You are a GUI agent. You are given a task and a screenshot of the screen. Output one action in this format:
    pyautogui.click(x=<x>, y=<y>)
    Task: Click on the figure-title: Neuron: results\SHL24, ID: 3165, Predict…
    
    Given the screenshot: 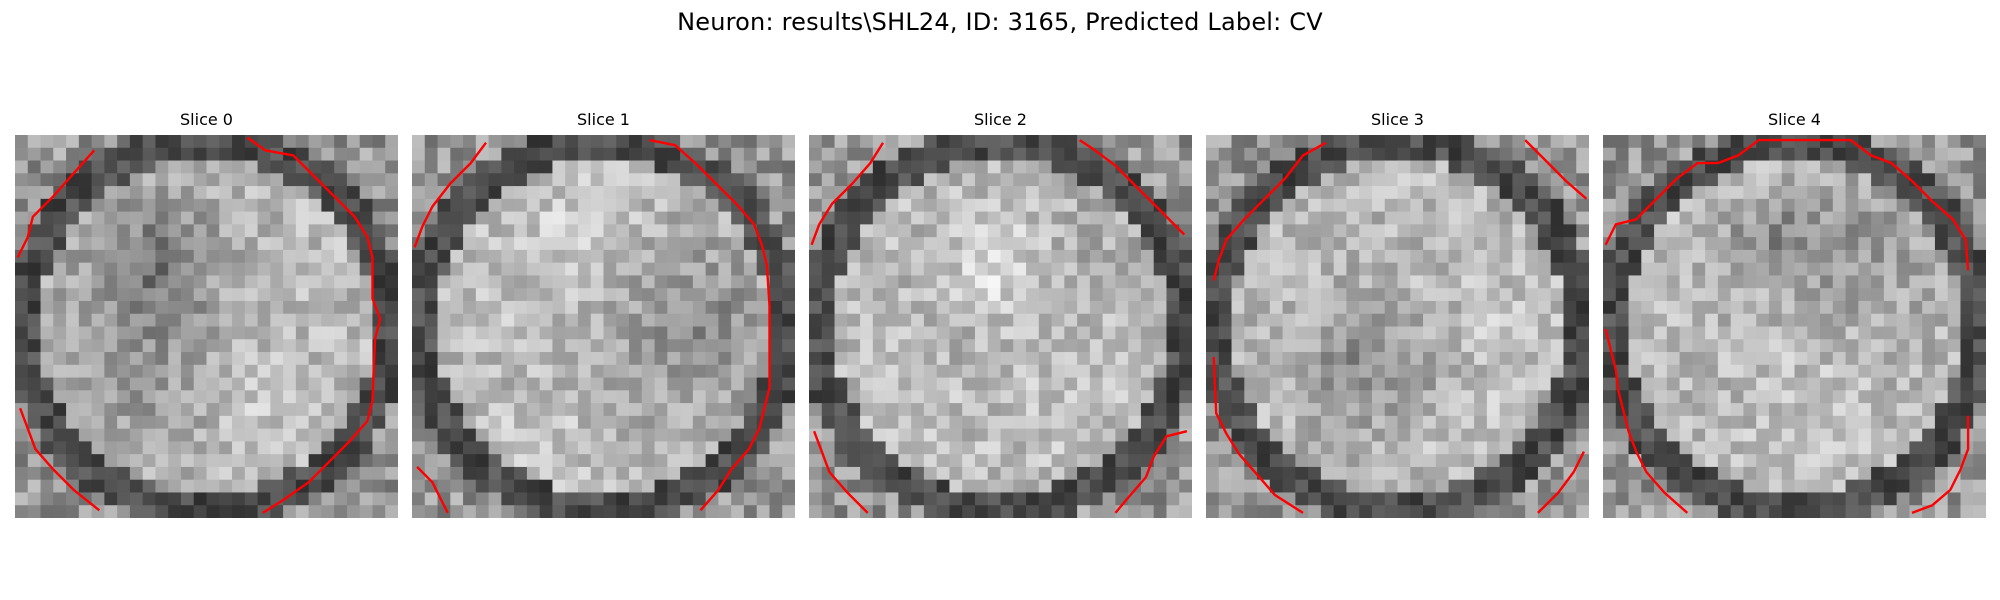 What is the action you would take?
    pyautogui.click(x=1000, y=22)
    